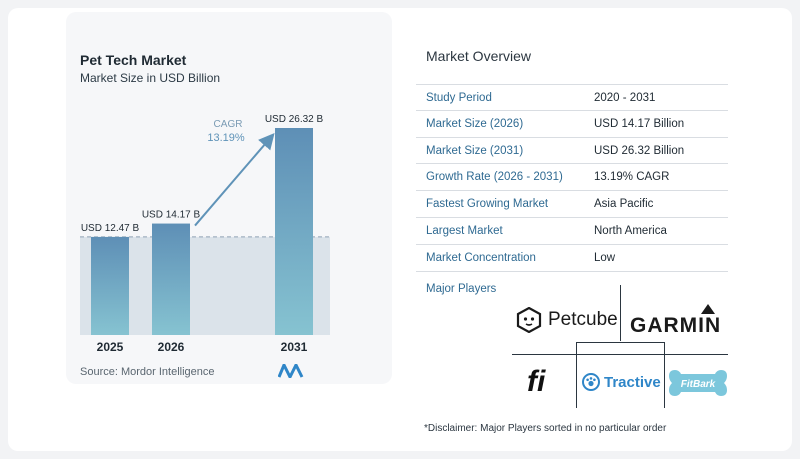  What do you see at coordinates (639, 150) in the screenshot?
I see `overview-value: USD 26.32 Billion` at bounding box center [639, 150].